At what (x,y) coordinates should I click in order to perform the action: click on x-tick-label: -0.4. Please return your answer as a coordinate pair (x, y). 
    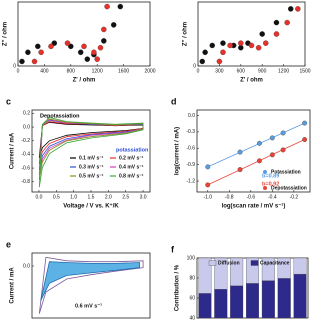
    Looking at the image, I should click on (272, 197).